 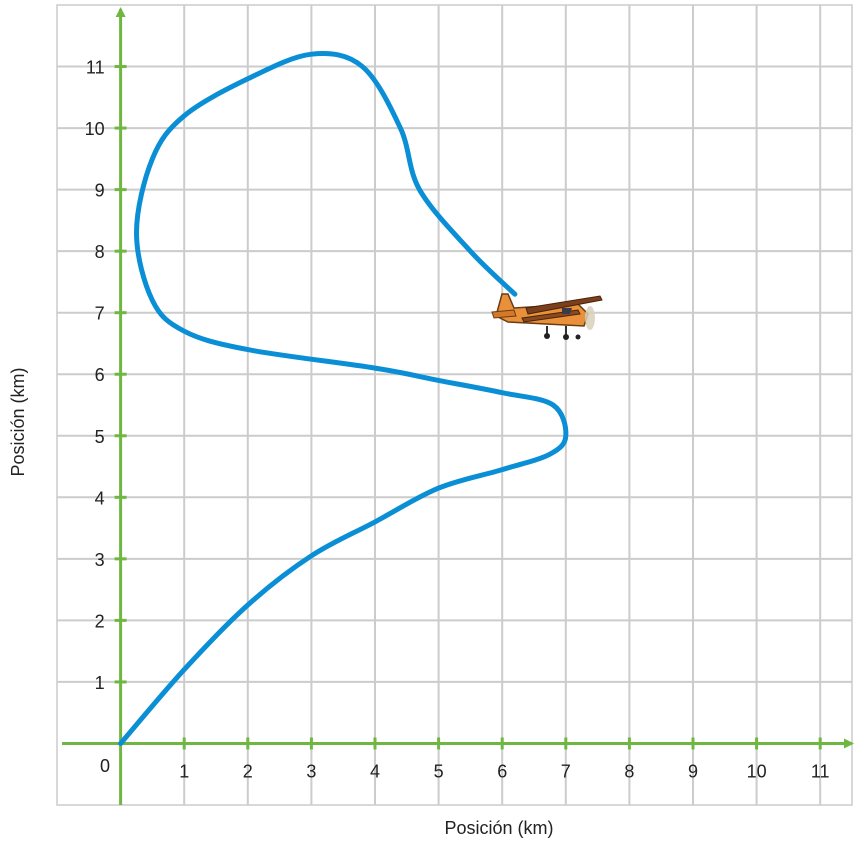 I want to click on x-tick-label: 1, so click(x=184, y=771).